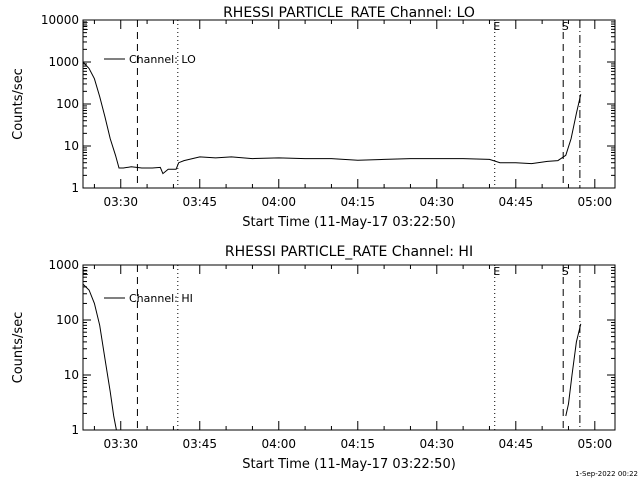  Describe the element at coordinates (162, 59) in the screenshot. I see `legend-label: Channel: LO` at that location.